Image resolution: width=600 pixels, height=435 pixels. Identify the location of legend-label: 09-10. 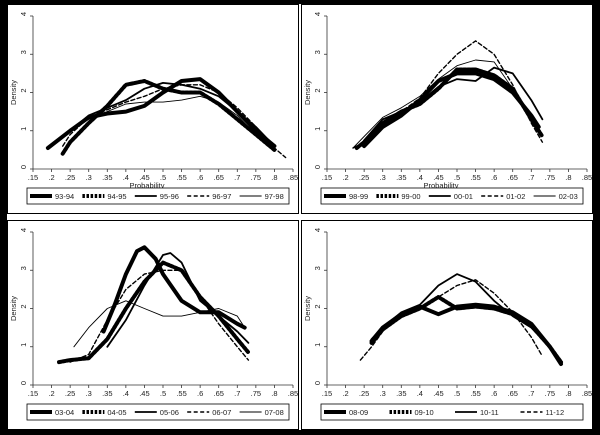
(424, 412).